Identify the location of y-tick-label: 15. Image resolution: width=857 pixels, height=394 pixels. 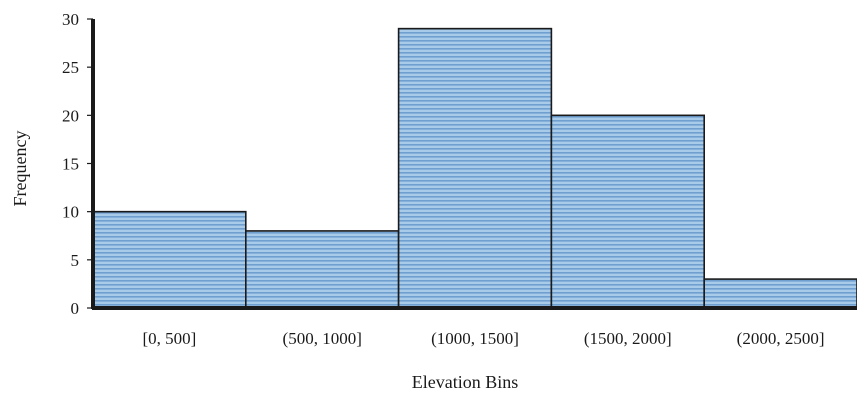
(70, 164).